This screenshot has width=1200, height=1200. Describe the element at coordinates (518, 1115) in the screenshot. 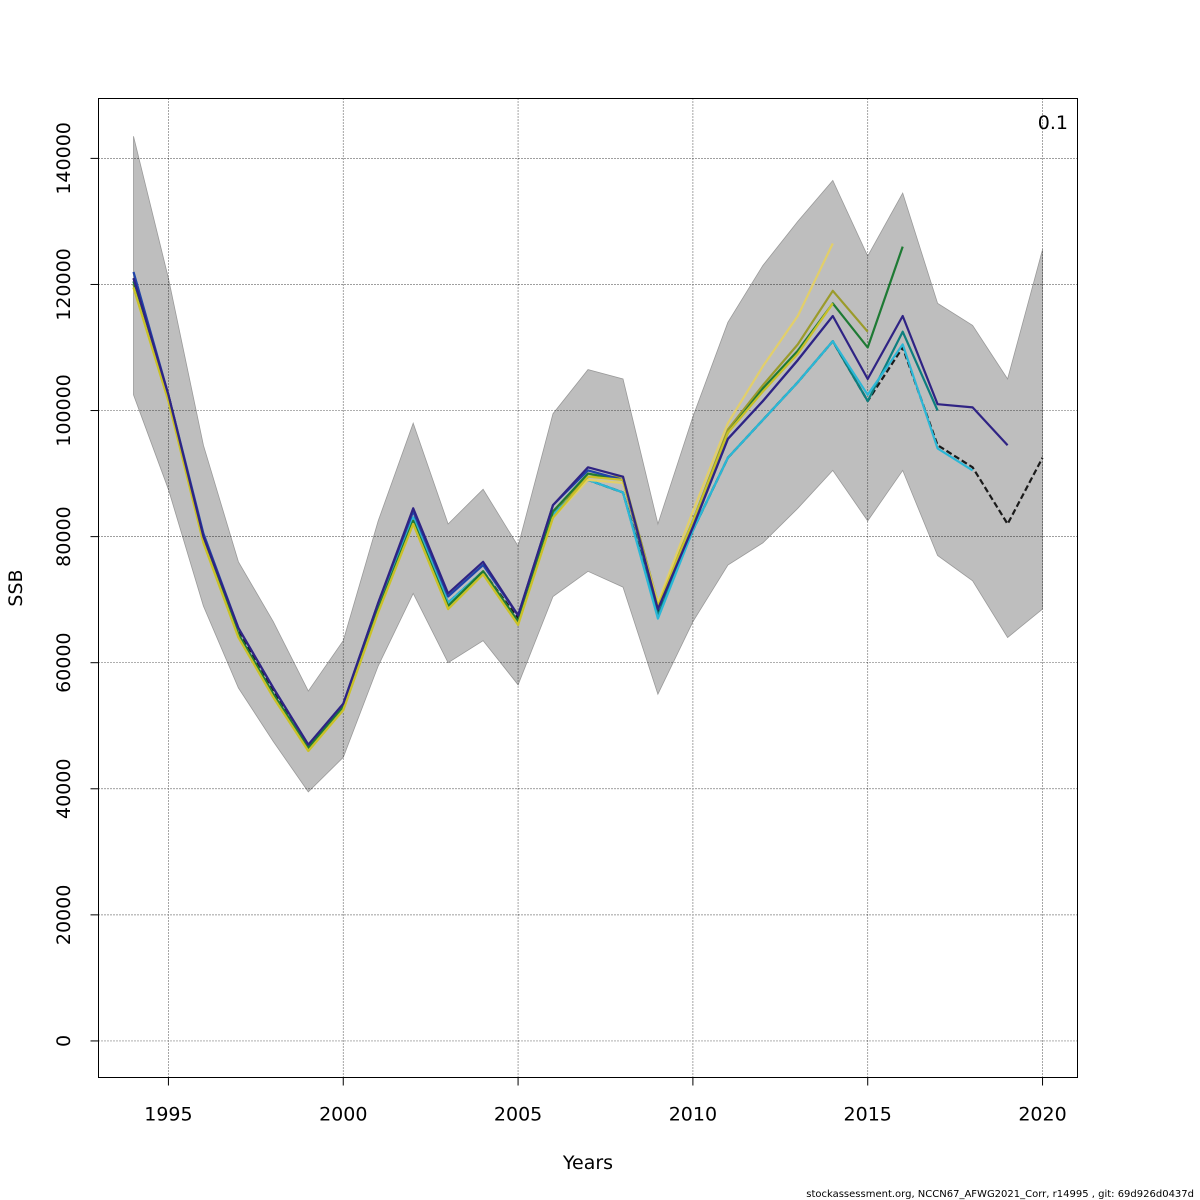

I see `x-tick-label: 2005` at that location.